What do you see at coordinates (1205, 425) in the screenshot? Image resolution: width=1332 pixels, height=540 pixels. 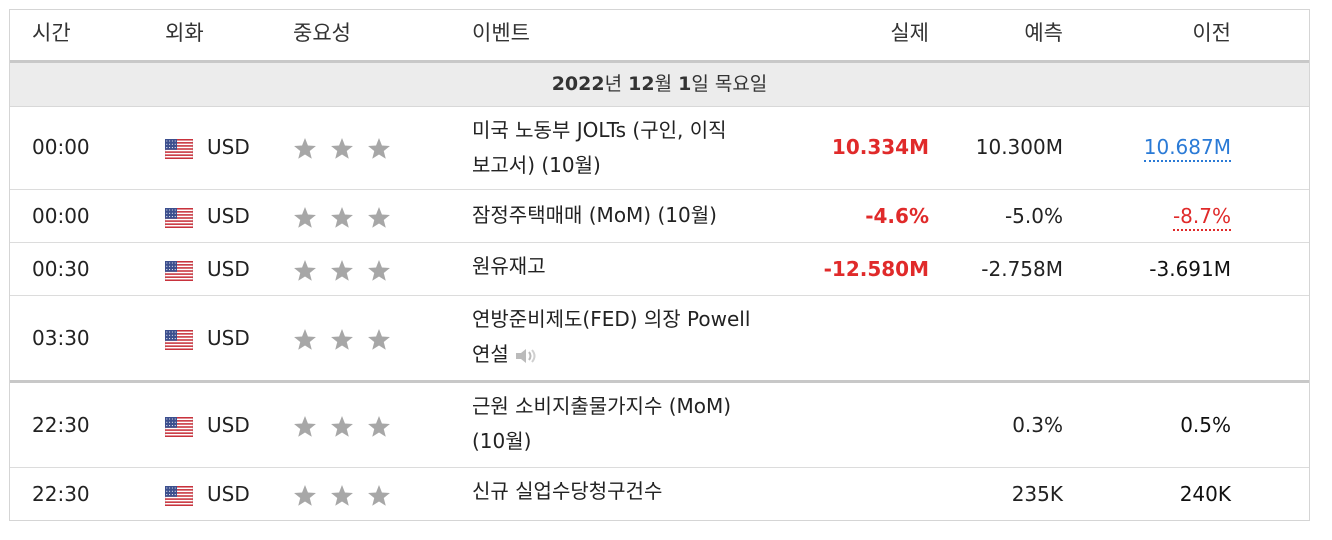 I see `event-previous: 0.5%` at bounding box center [1205, 425].